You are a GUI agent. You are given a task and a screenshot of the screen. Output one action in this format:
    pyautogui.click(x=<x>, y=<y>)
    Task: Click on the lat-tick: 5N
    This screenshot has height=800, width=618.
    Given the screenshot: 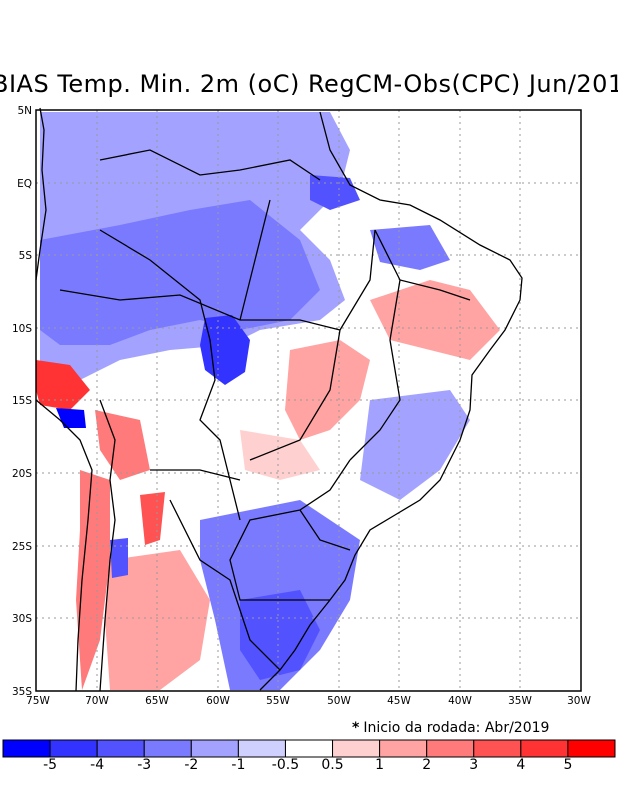 What is the action you would take?
    pyautogui.click(x=24, y=111)
    